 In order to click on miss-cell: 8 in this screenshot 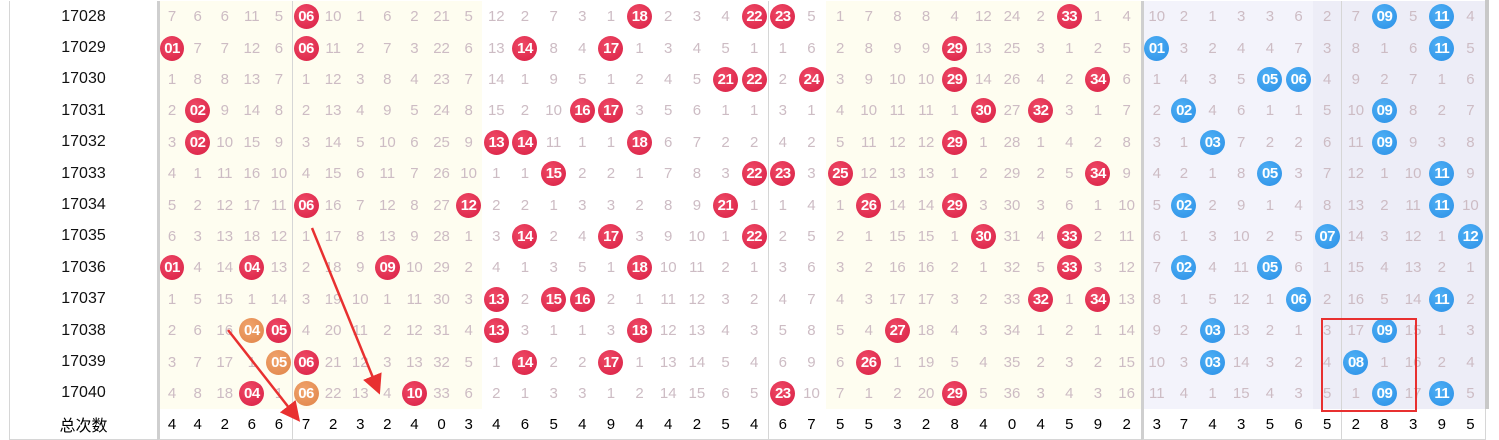, I will do `click(554, 48)`.